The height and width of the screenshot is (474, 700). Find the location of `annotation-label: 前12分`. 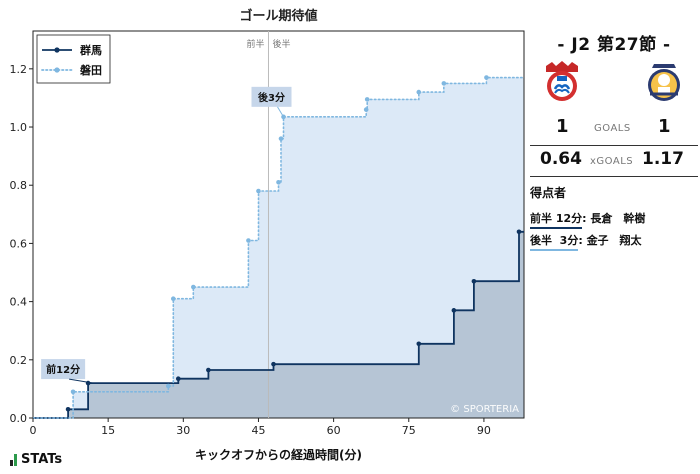

annotation-label: 前12分 is located at coordinates (63, 369).